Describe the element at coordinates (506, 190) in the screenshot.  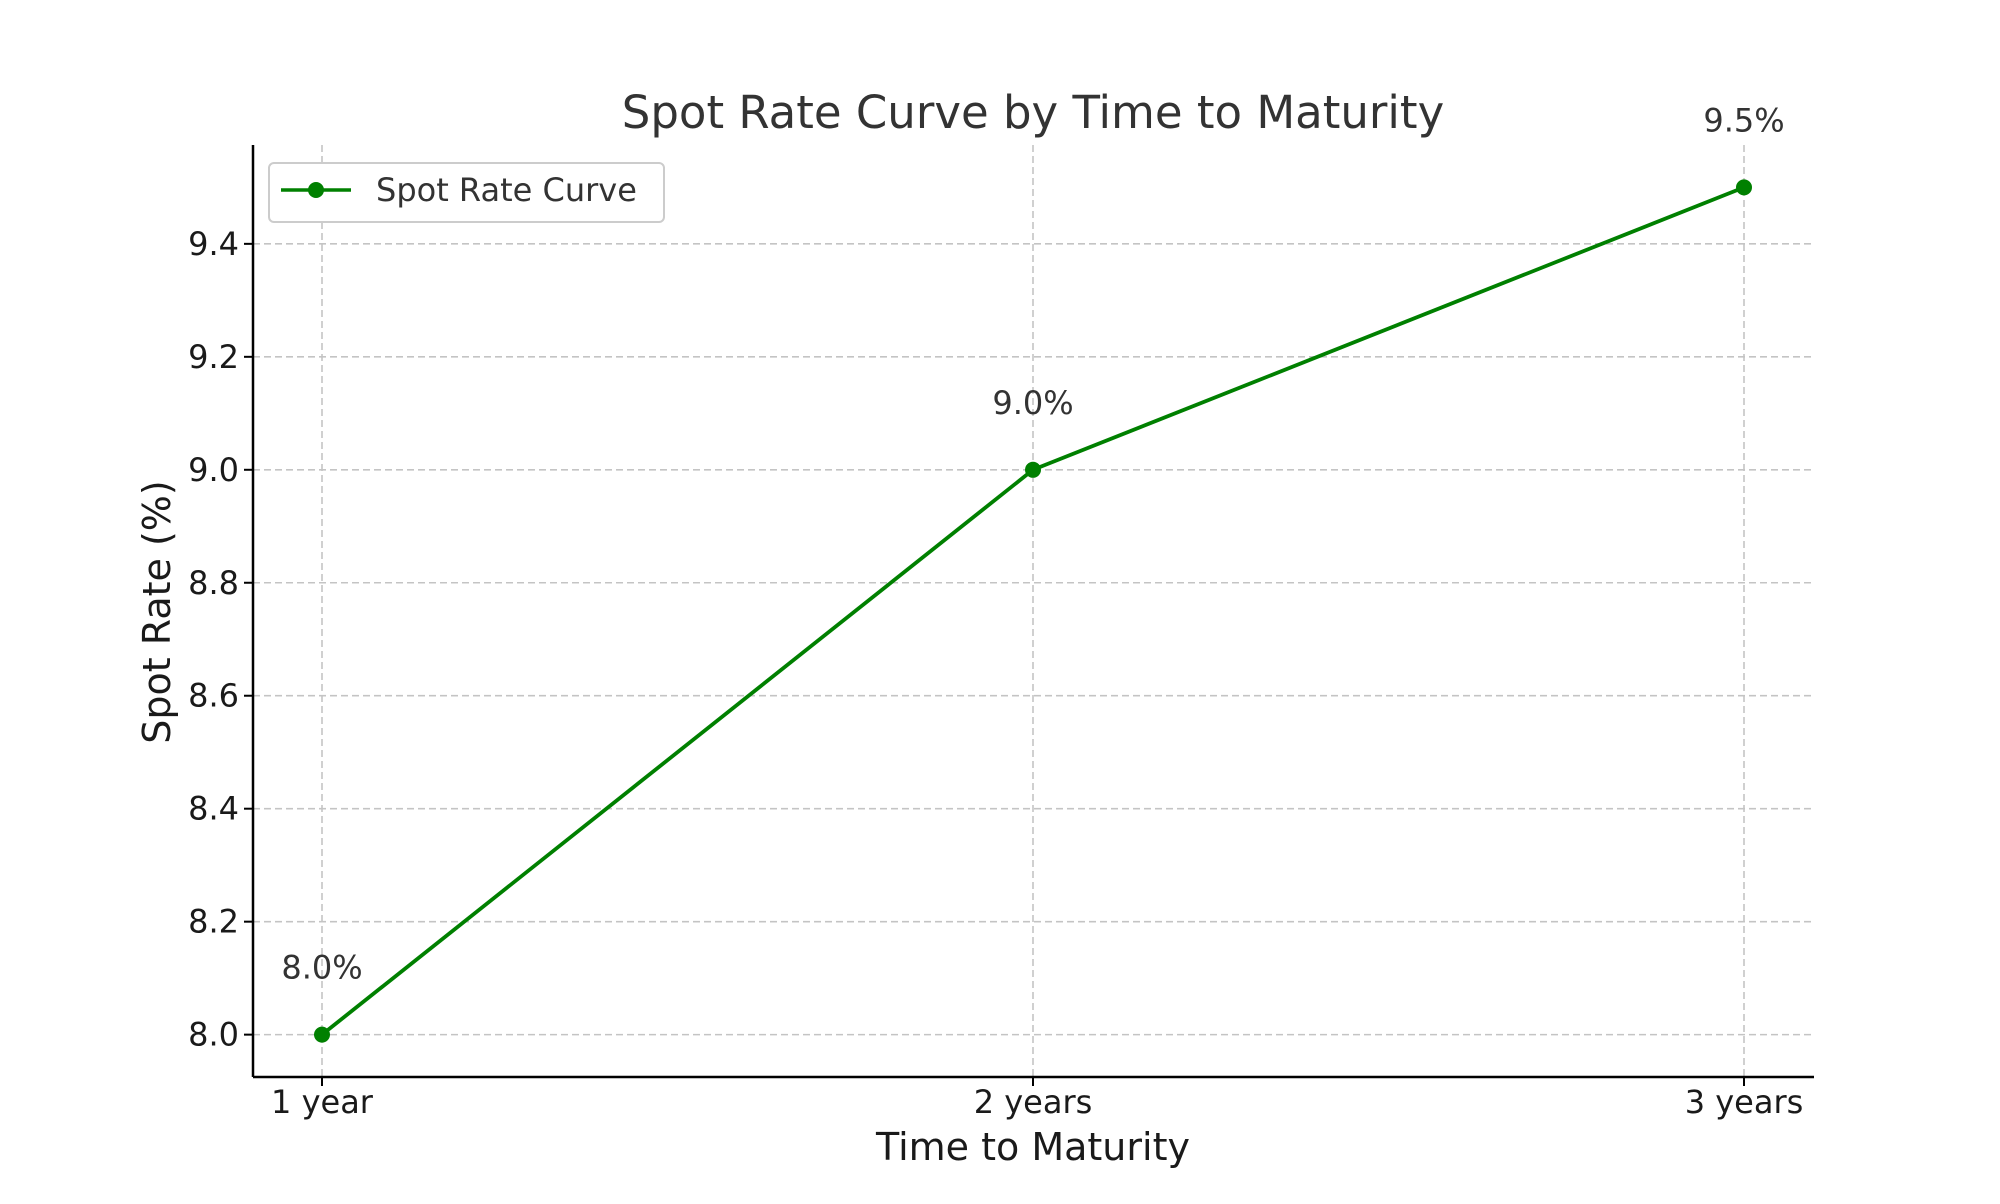
I see `legend-label: Spot Rate Curve` at that location.